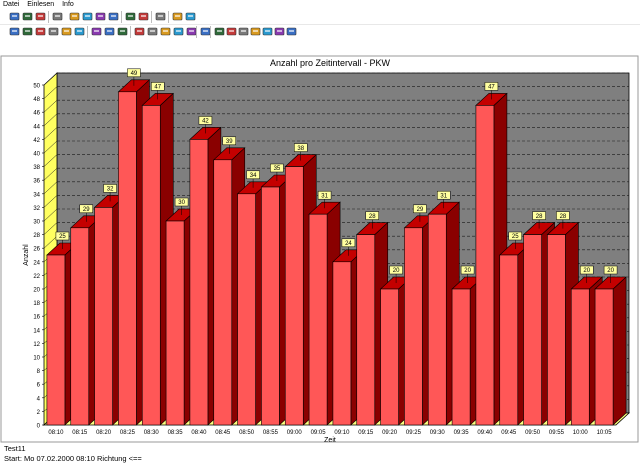  Describe the element at coordinates (36, 87) in the screenshot. I see `y-tick-label: 50` at that location.